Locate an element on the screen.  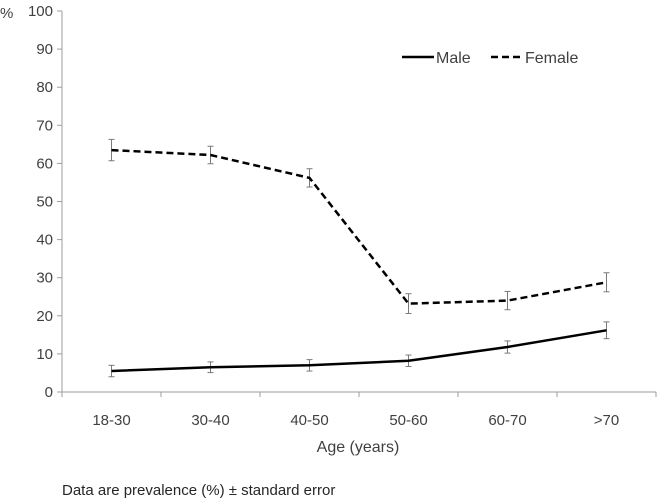
y-tick-label: 60 is located at coordinates (44, 163).